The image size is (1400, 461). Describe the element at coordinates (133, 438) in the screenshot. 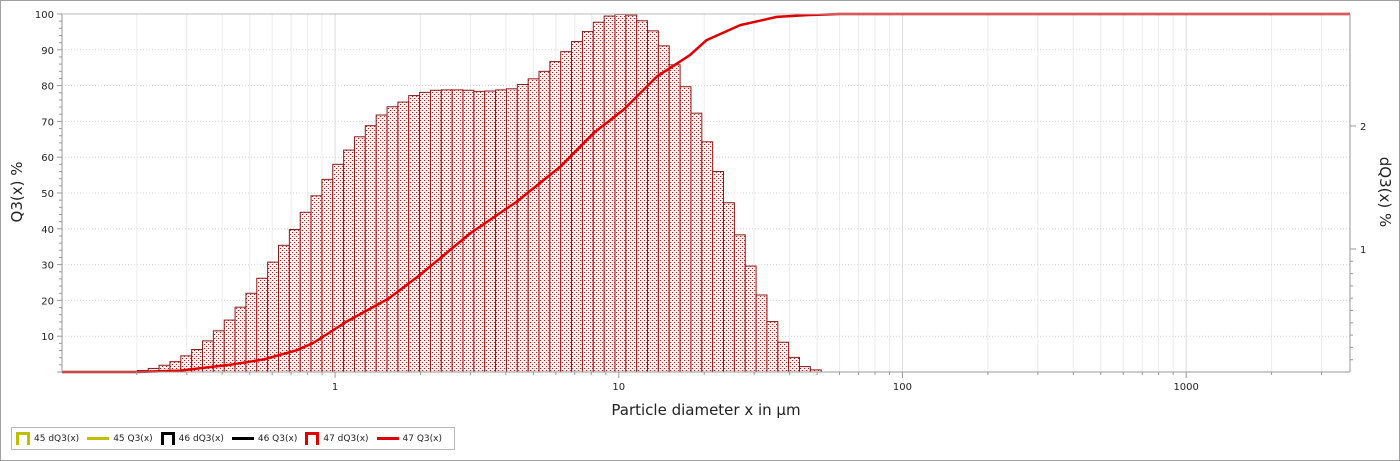

I see `legend-label: 45 Q3(x)` at that location.